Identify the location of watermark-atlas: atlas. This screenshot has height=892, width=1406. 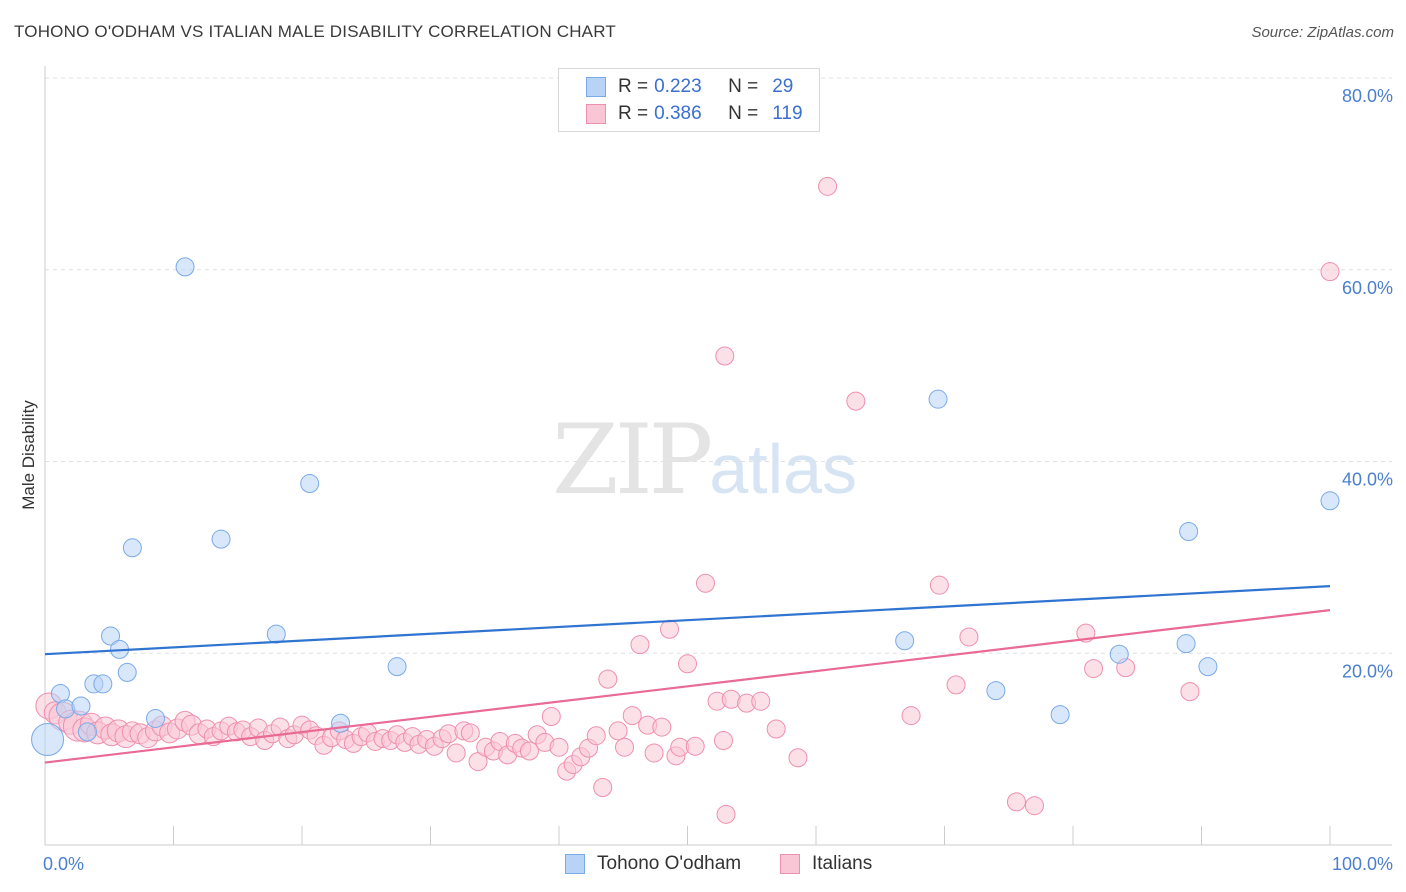
(783, 469).